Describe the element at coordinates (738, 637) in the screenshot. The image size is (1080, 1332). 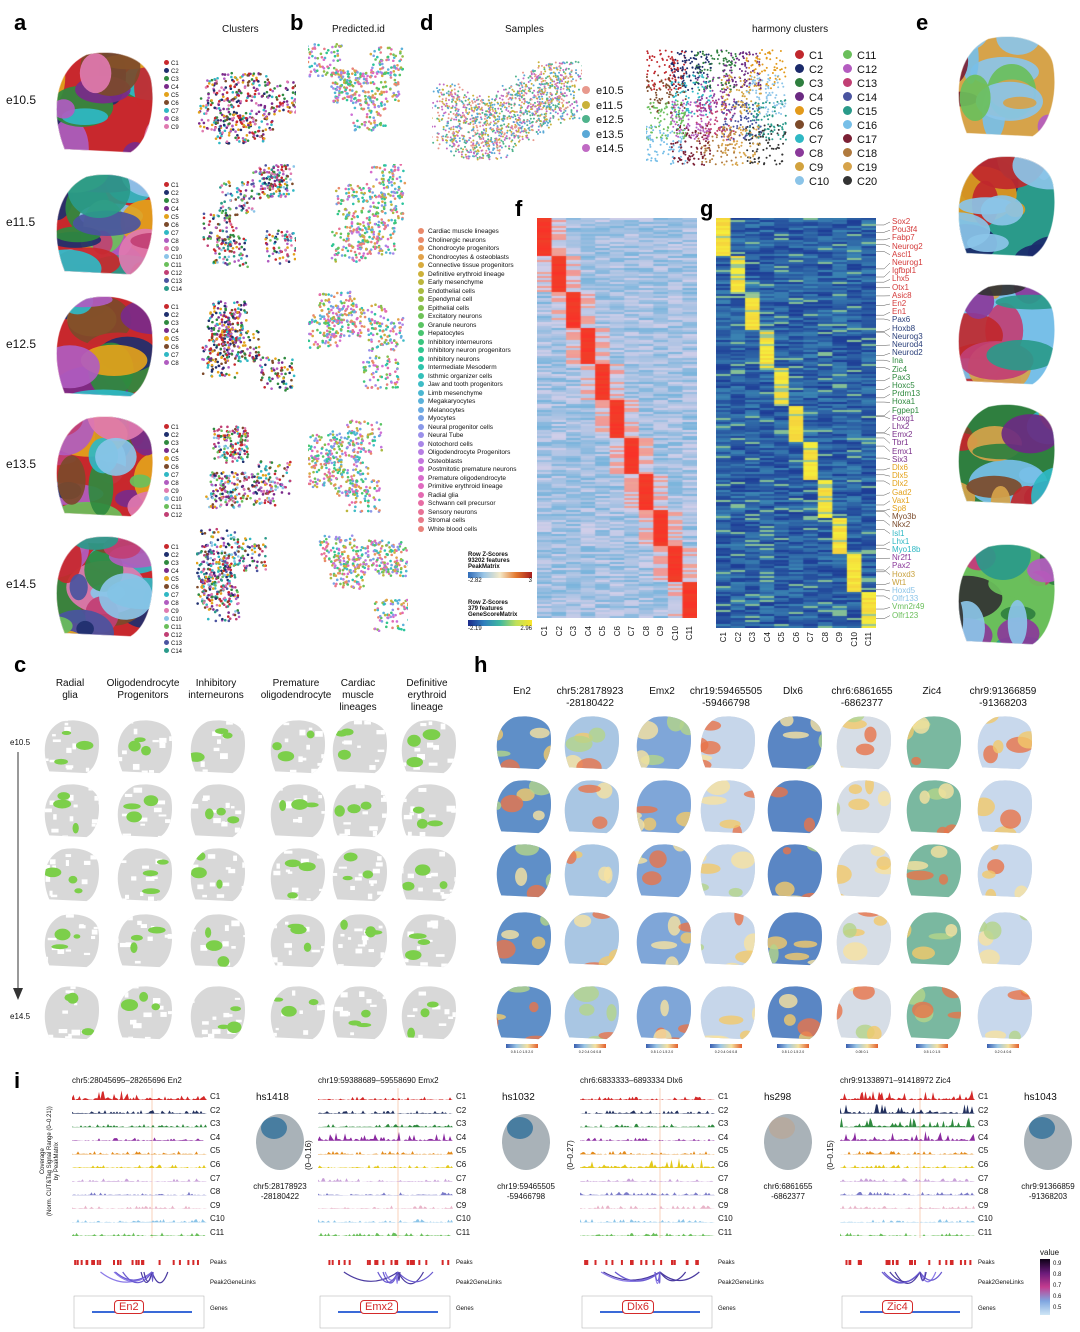
I see `g-column-label: C2` at that location.